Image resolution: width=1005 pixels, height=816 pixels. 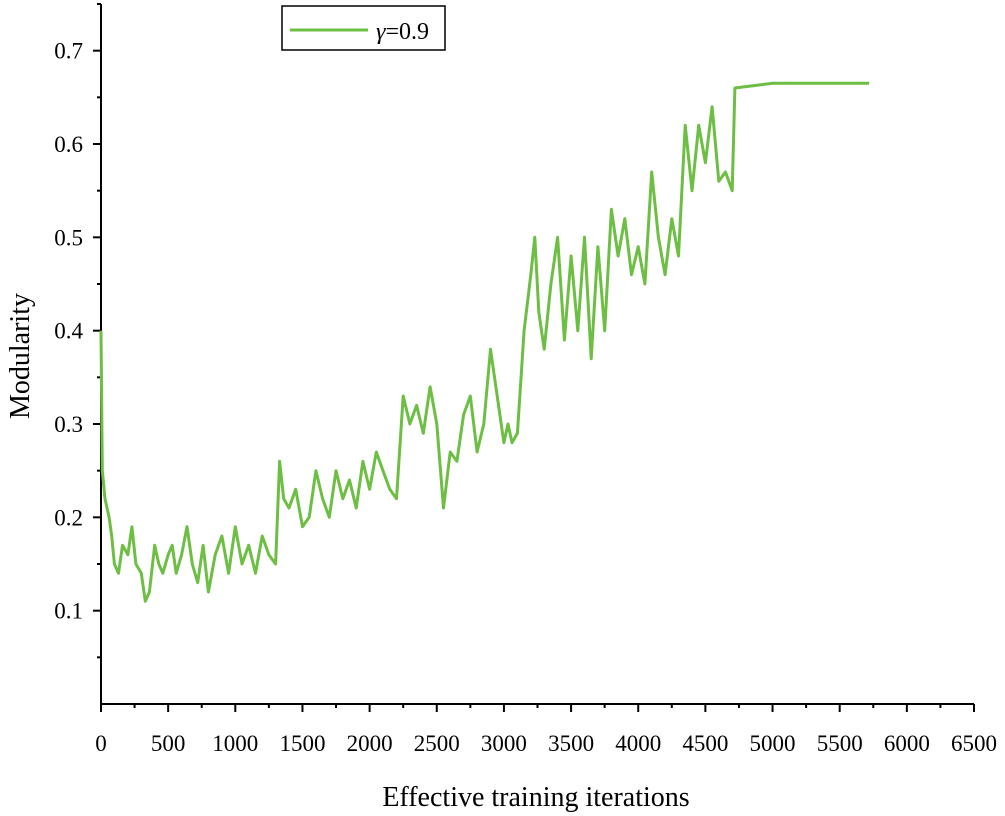 I want to click on x-tick-label: 1500, so click(x=302, y=743).